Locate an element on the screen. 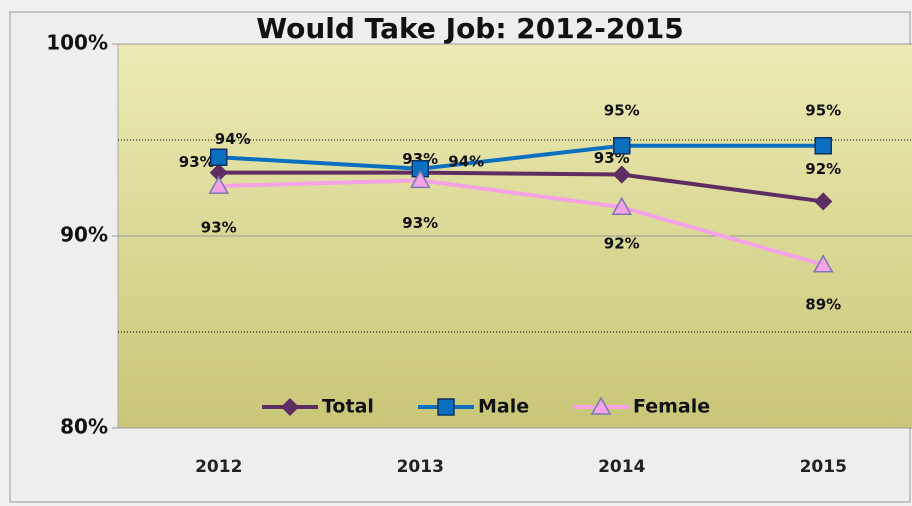 This screenshot has width=912, height=506. legend-label: Male is located at coordinates (503, 407).